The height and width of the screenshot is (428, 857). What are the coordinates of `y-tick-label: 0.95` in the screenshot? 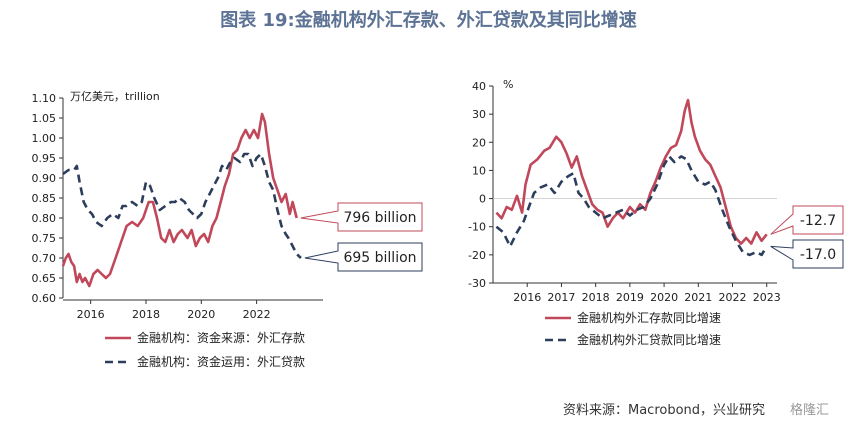 It's located at (44, 158).